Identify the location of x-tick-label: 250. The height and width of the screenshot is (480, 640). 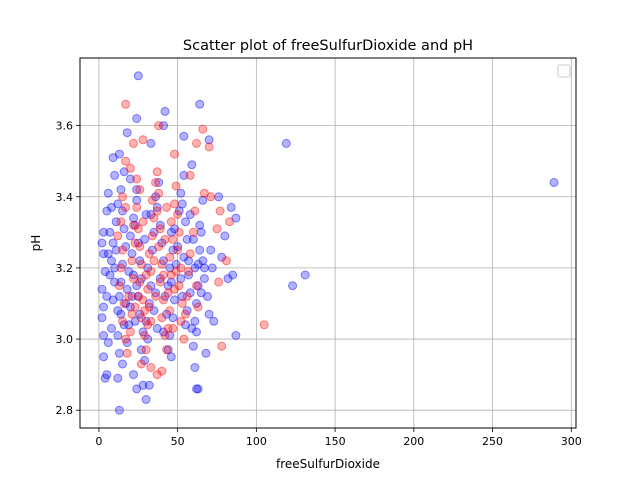
(492, 441).